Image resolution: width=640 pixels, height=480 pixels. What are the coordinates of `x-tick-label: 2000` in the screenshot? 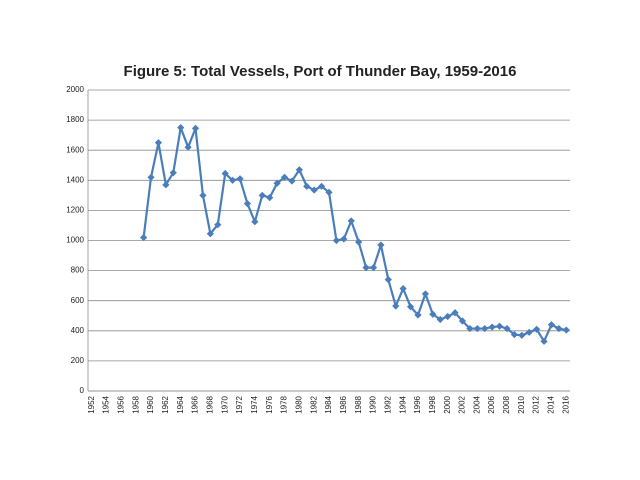 It's located at (447, 404).